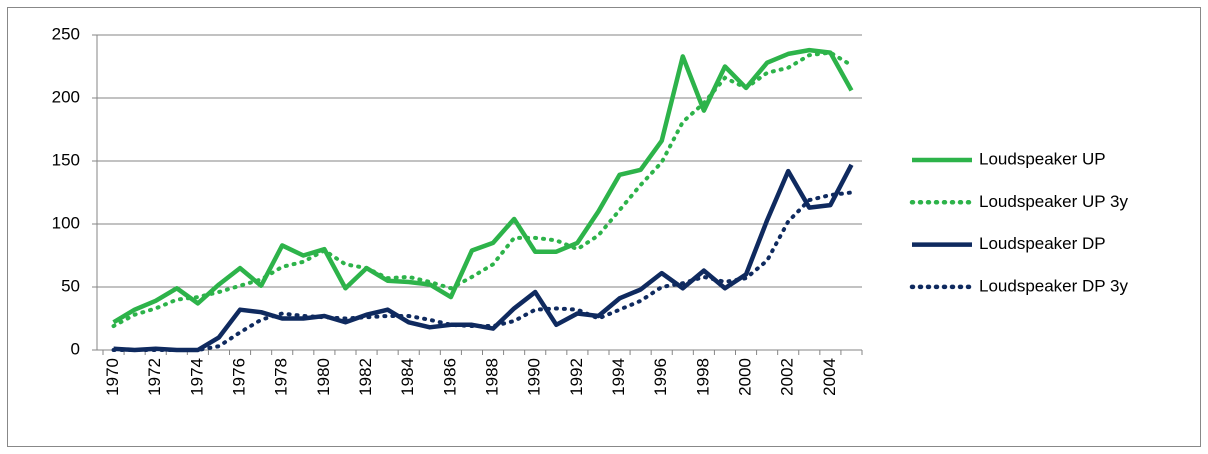 The width and height of the screenshot is (1208, 454). What do you see at coordinates (66, 159) in the screenshot?
I see `y-tick-label: 150` at bounding box center [66, 159].